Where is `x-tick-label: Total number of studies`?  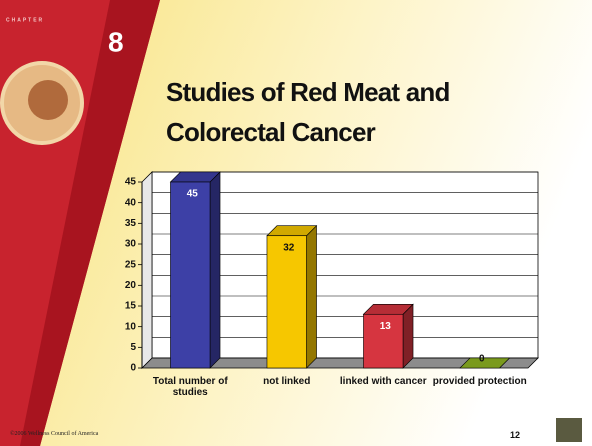 x-tick-label: Total number of studies is located at coordinates (190, 387).